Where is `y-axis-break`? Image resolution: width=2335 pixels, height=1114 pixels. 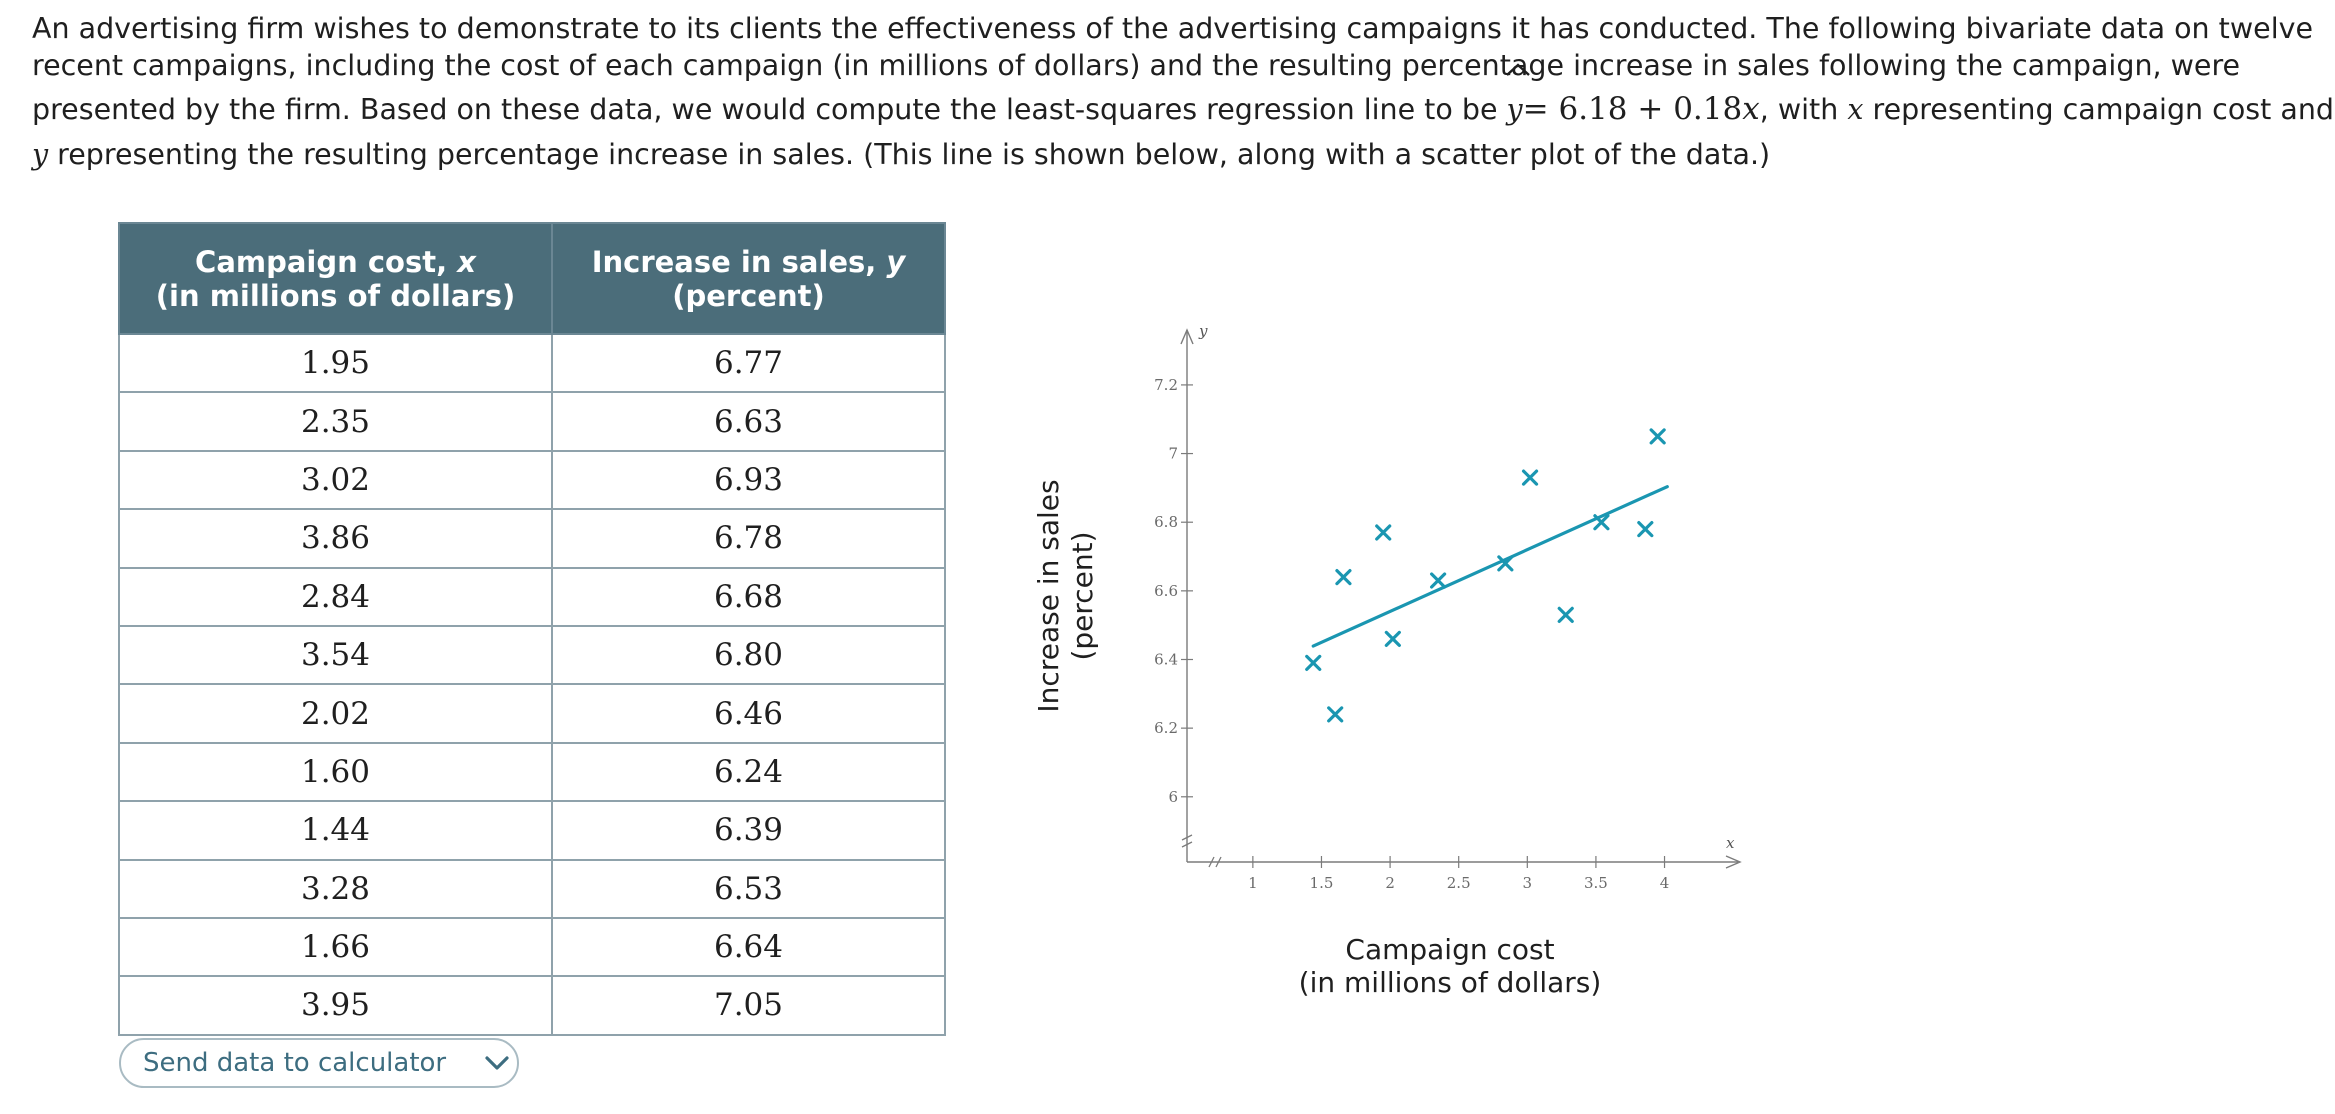
y-axis-break is located at coordinates (1187, 841).